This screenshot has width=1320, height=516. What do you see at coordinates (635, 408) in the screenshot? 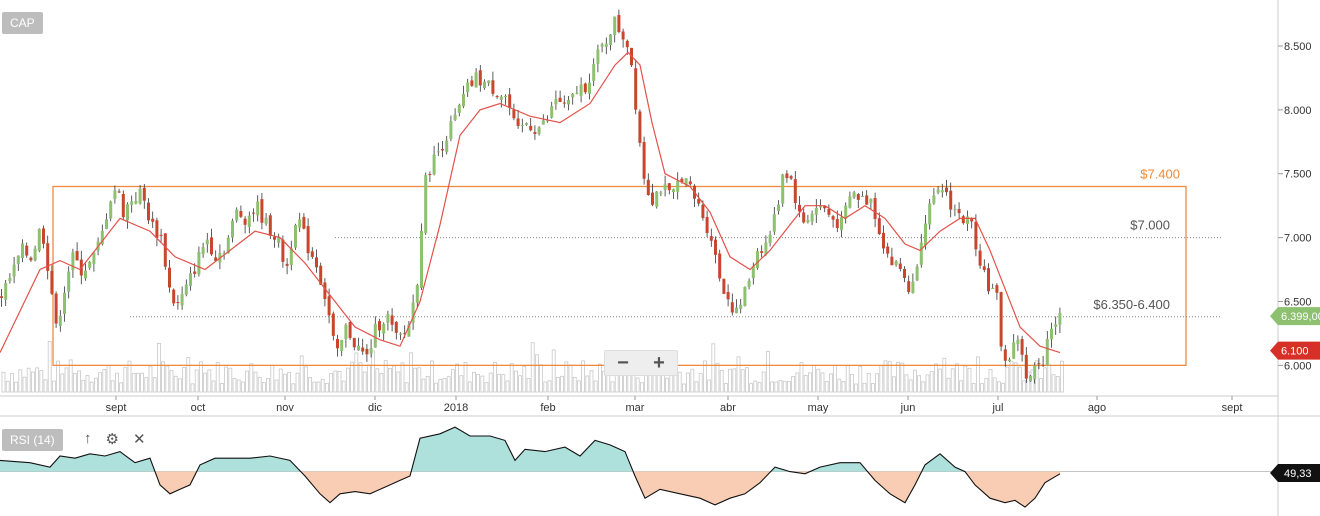
I see `time-tick-label: mar` at bounding box center [635, 408].